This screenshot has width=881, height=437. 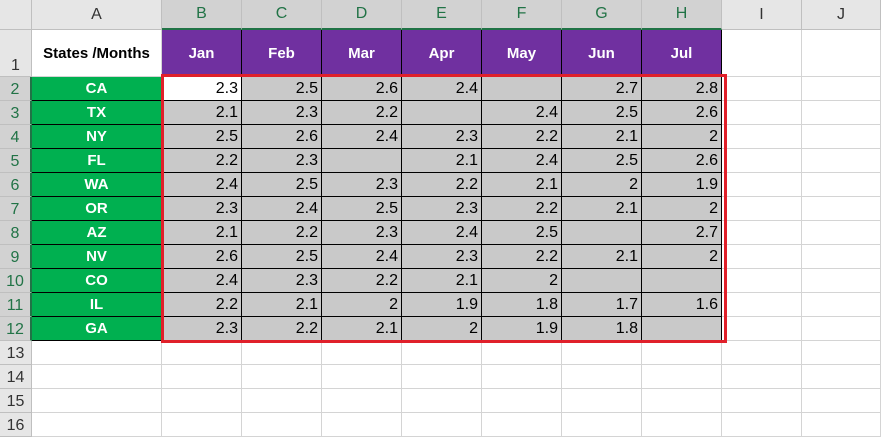 What do you see at coordinates (97, 281) in the screenshot?
I see `state-cell: CO` at bounding box center [97, 281].